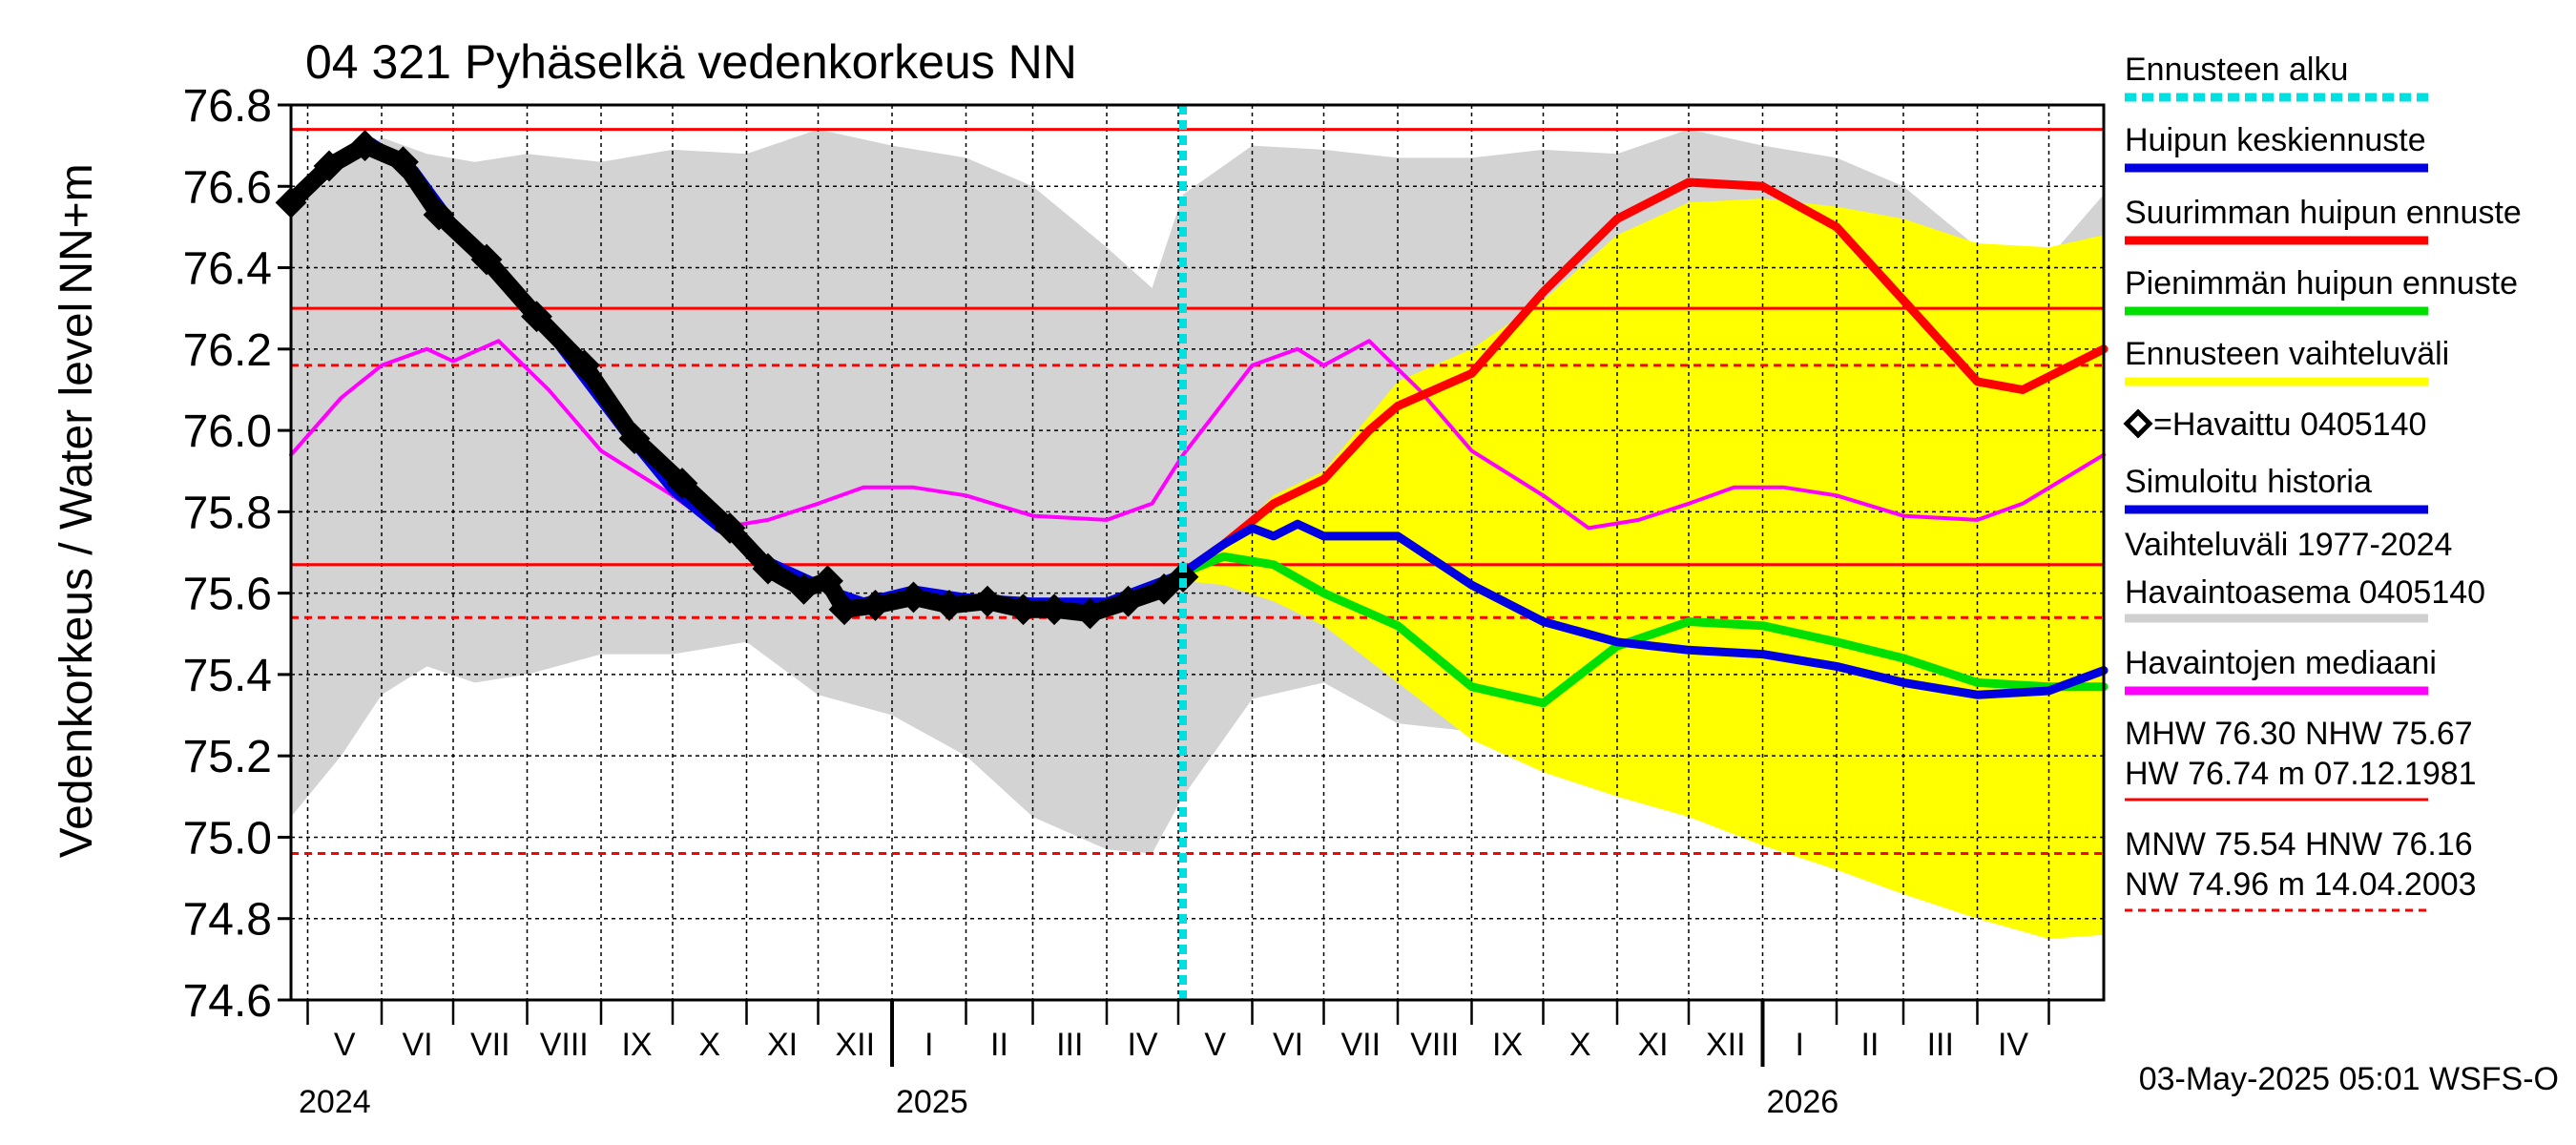 The width and height of the screenshot is (2576, 1145). Describe the element at coordinates (1142, 1045) in the screenshot. I see `x-month-label-11: IV` at that location.